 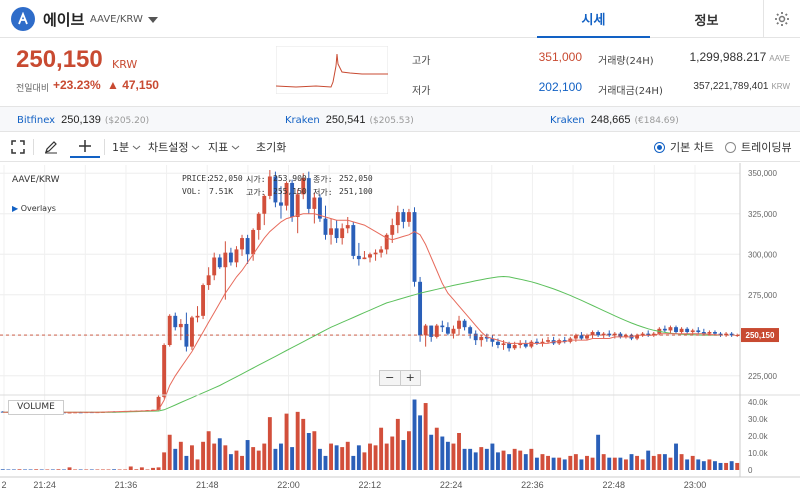 I want to click on overlays-toggle: ▶ Overlays, so click(x=34, y=208).